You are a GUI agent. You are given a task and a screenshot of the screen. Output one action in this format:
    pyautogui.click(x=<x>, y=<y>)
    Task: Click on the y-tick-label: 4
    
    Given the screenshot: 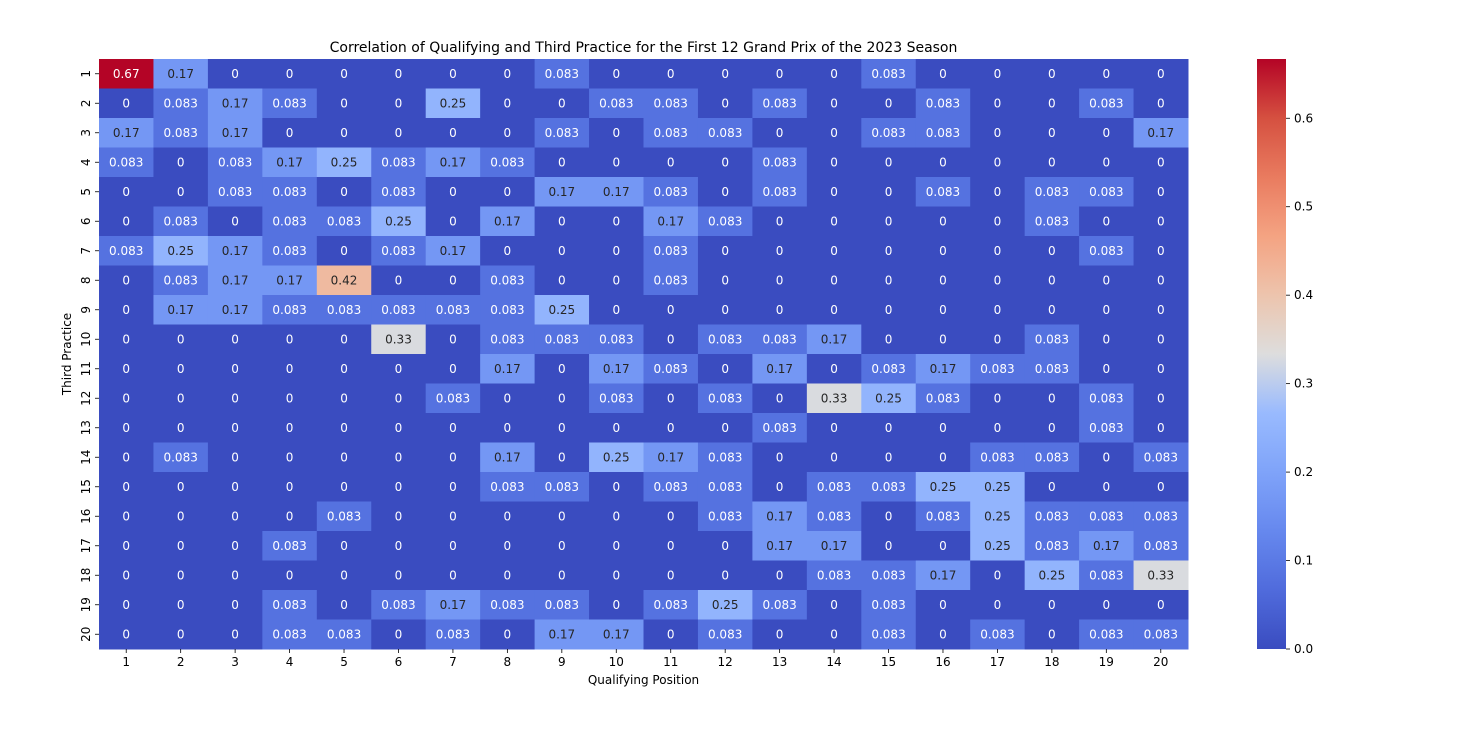 What is the action you would take?
    pyautogui.click(x=86, y=162)
    